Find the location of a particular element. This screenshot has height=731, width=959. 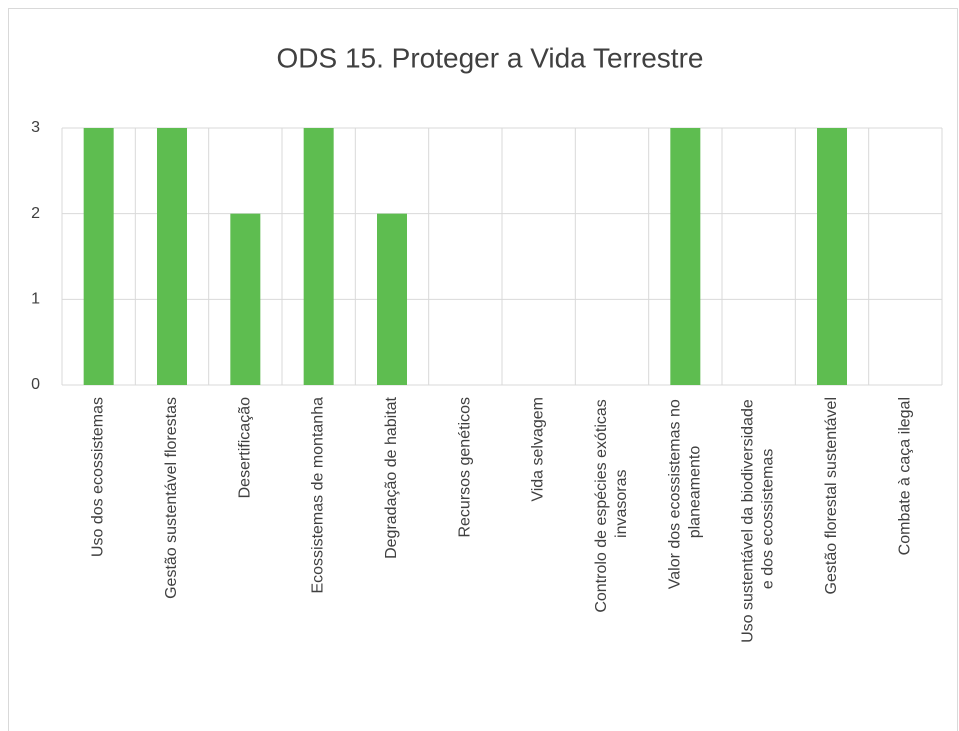

x-tick-label: Gestão sustentável florestas is located at coordinates (171, 498).